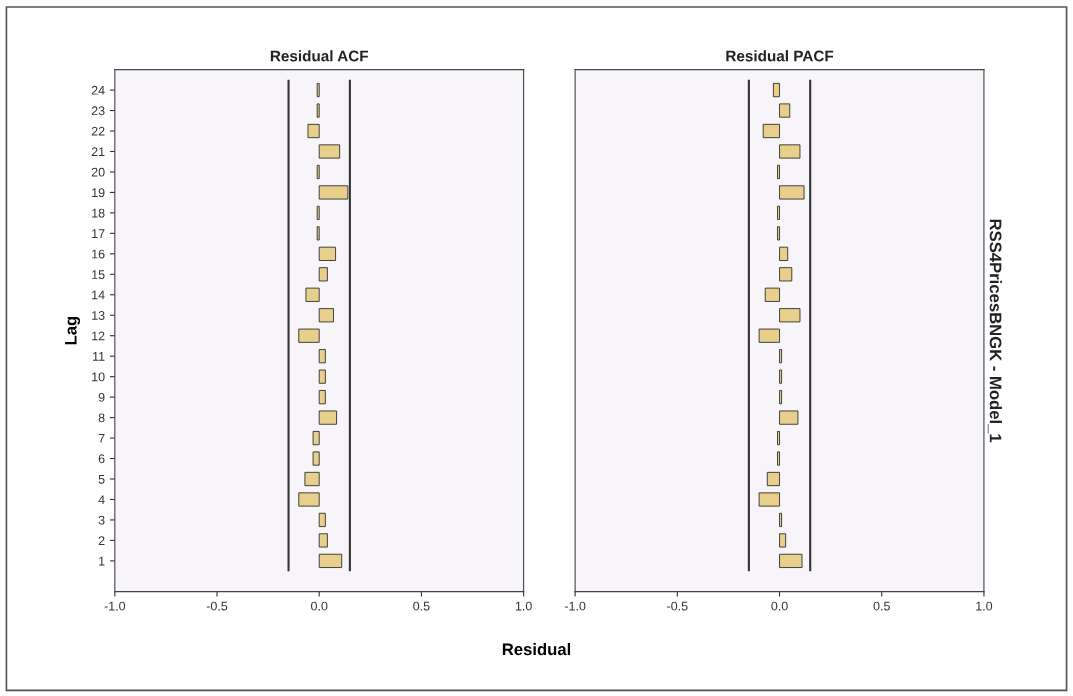  What do you see at coordinates (101, 418) in the screenshot?
I see `y-tick-label: 8` at bounding box center [101, 418].